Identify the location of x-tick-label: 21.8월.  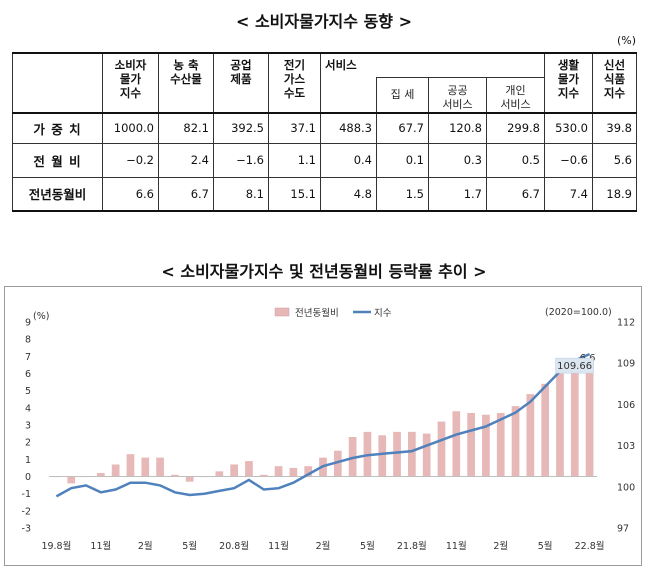
(412, 546).